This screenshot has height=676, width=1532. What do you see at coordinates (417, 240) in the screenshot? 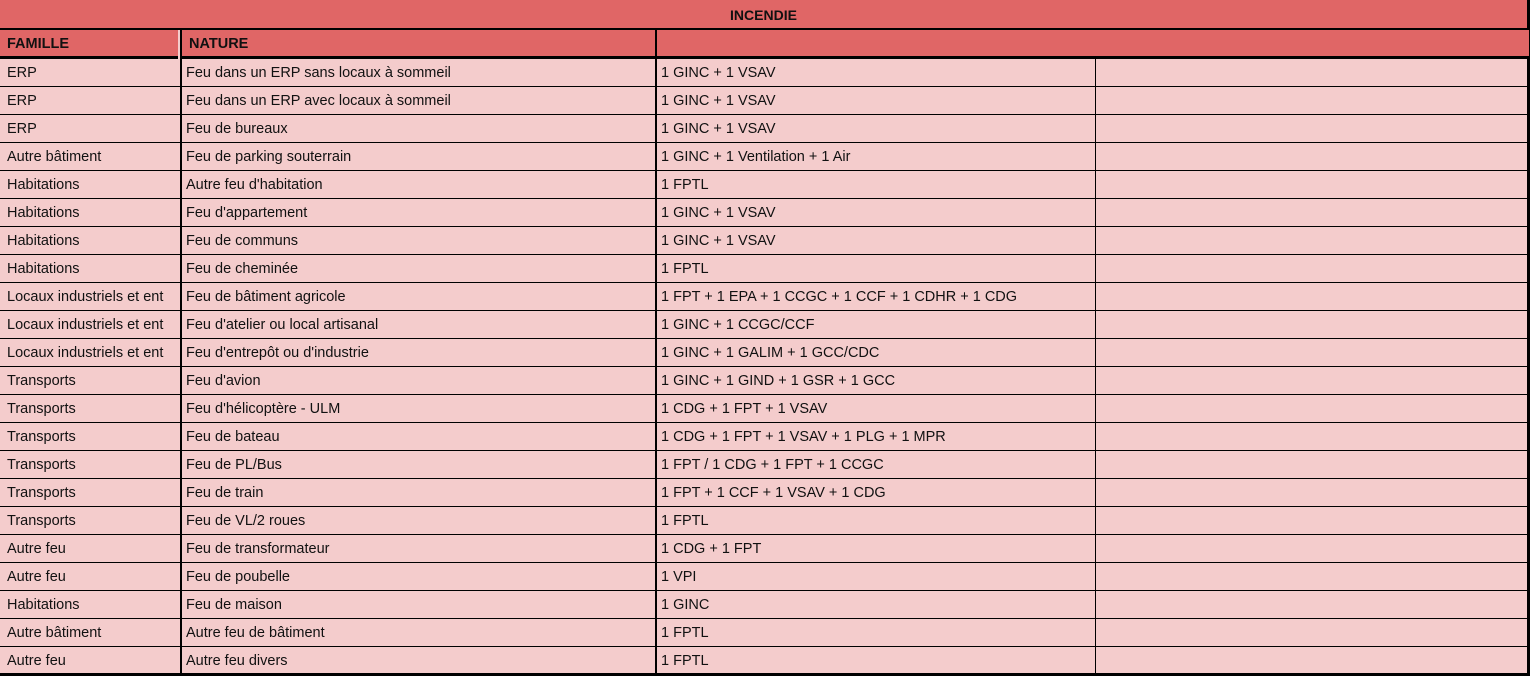
I see `cell-nature: Feu de communs` at bounding box center [417, 240].